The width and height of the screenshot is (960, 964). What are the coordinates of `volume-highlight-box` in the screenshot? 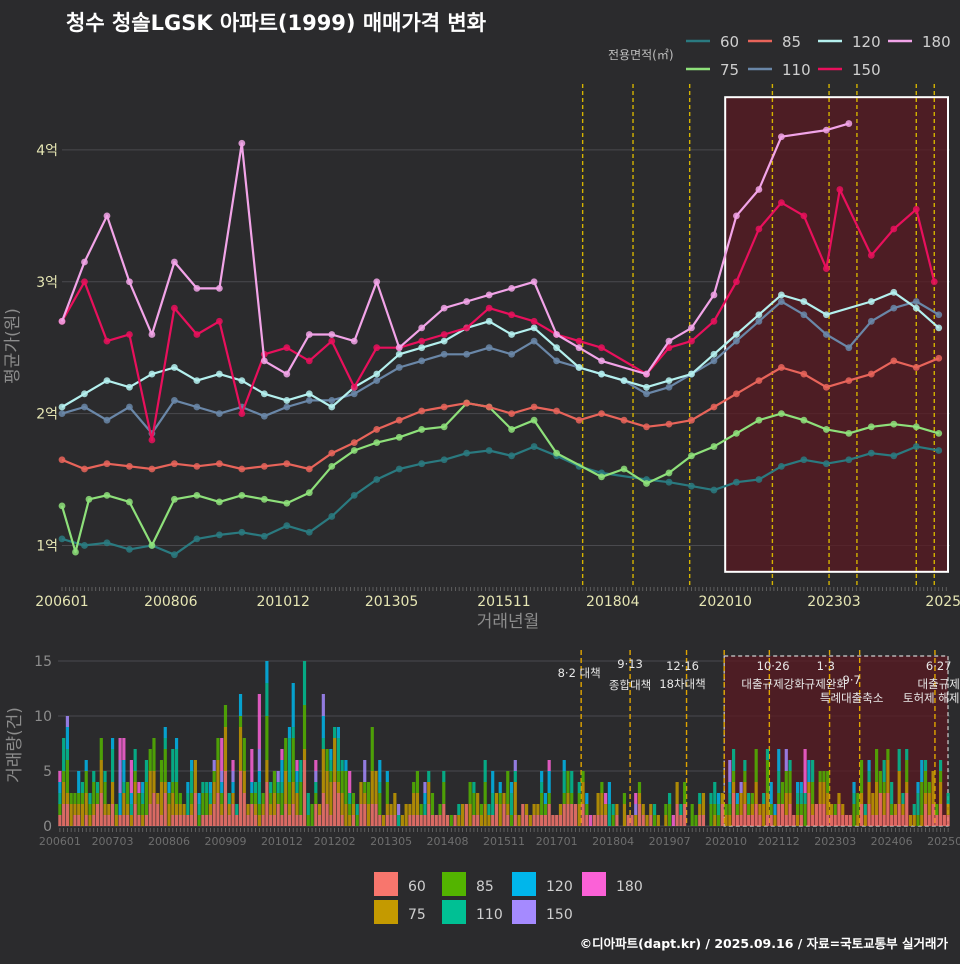 It's located at (836, 741).